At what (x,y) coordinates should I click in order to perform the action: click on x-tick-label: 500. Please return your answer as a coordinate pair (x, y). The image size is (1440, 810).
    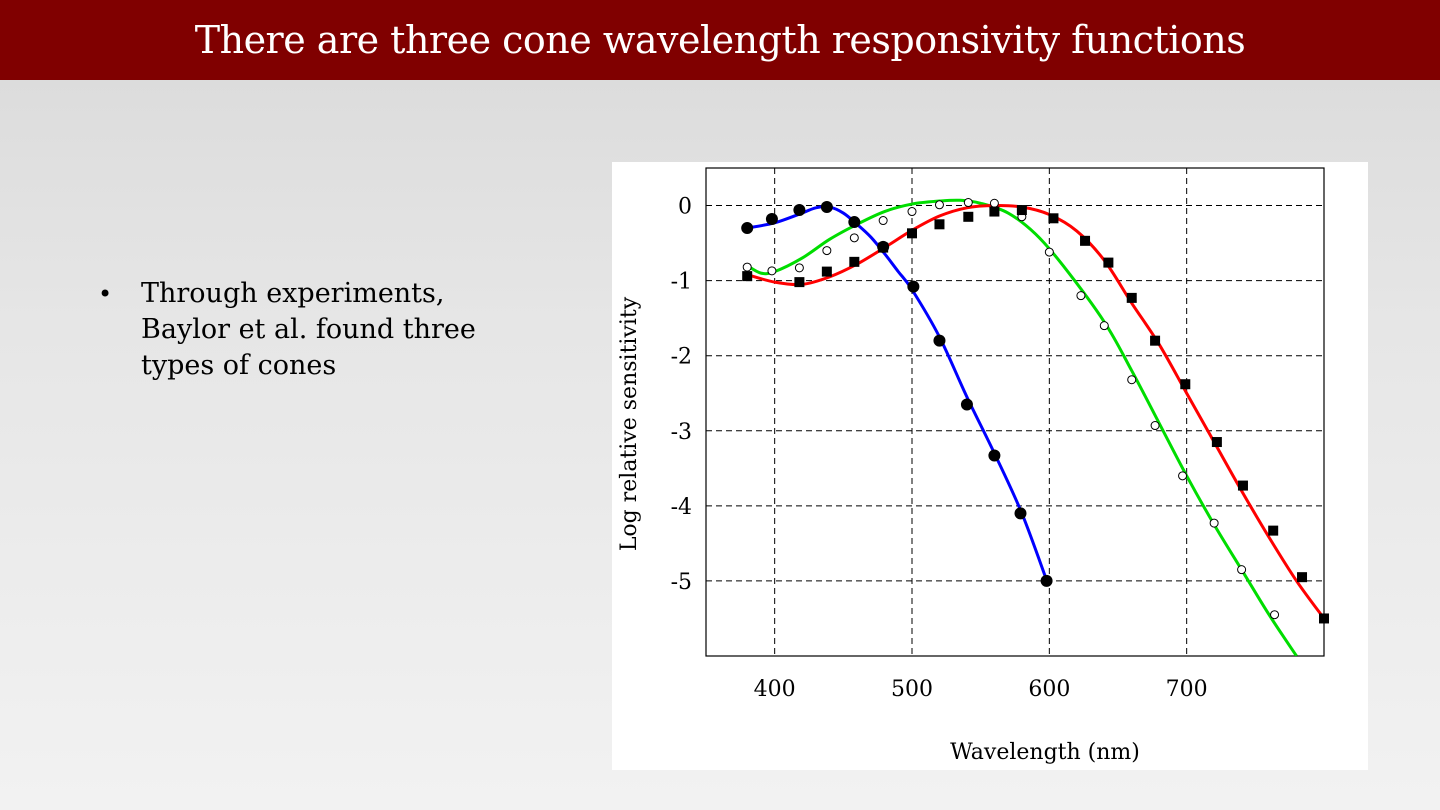
    Looking at the image, I should click on (912, 689).